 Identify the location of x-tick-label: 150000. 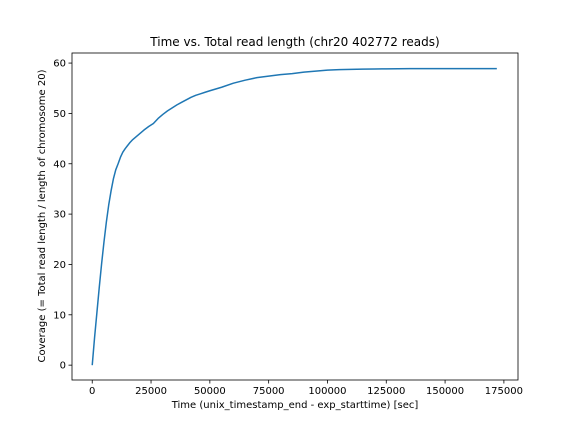
(445, 391).